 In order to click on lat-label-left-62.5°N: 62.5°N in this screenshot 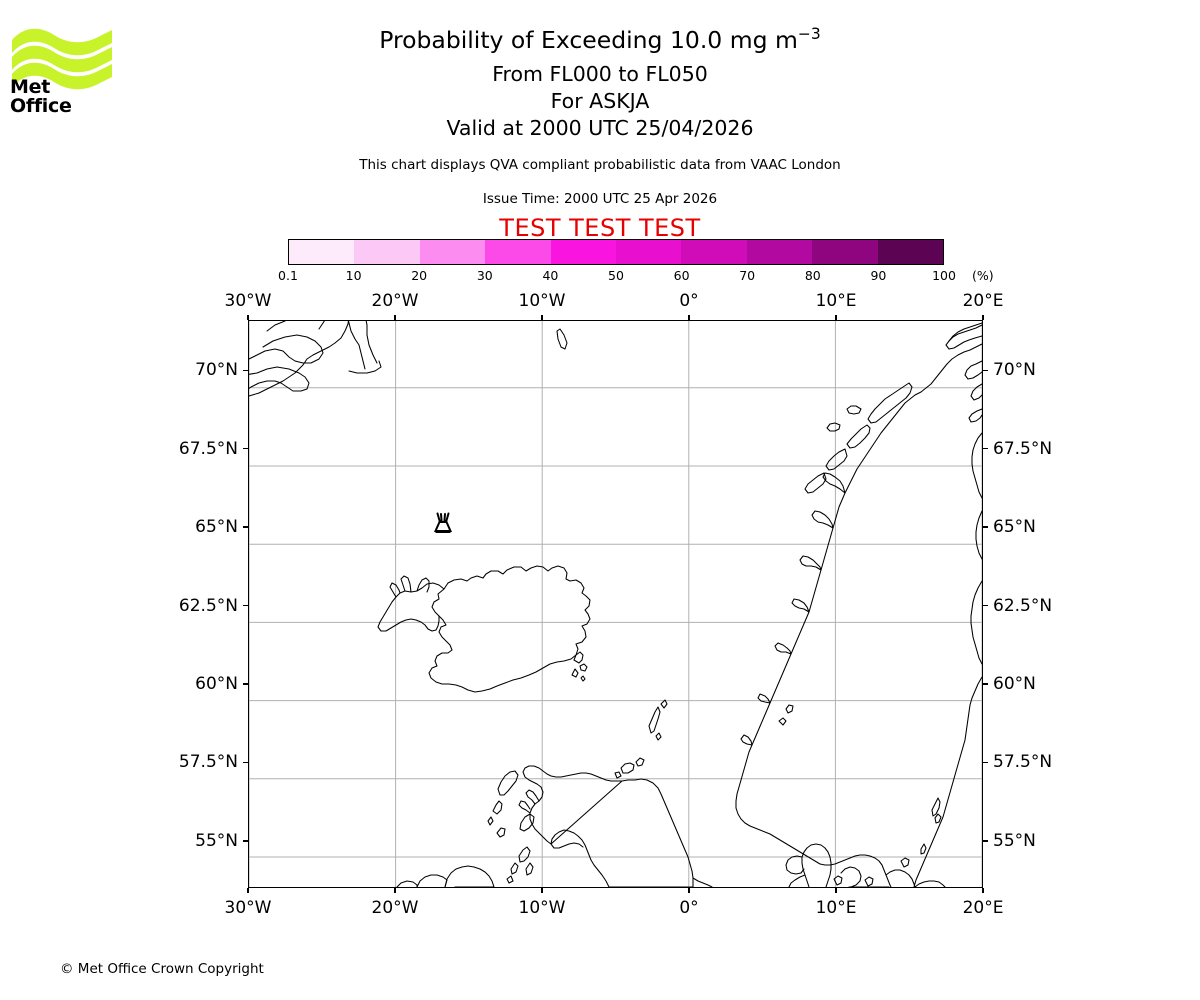, I will do `click(208, 605)`.